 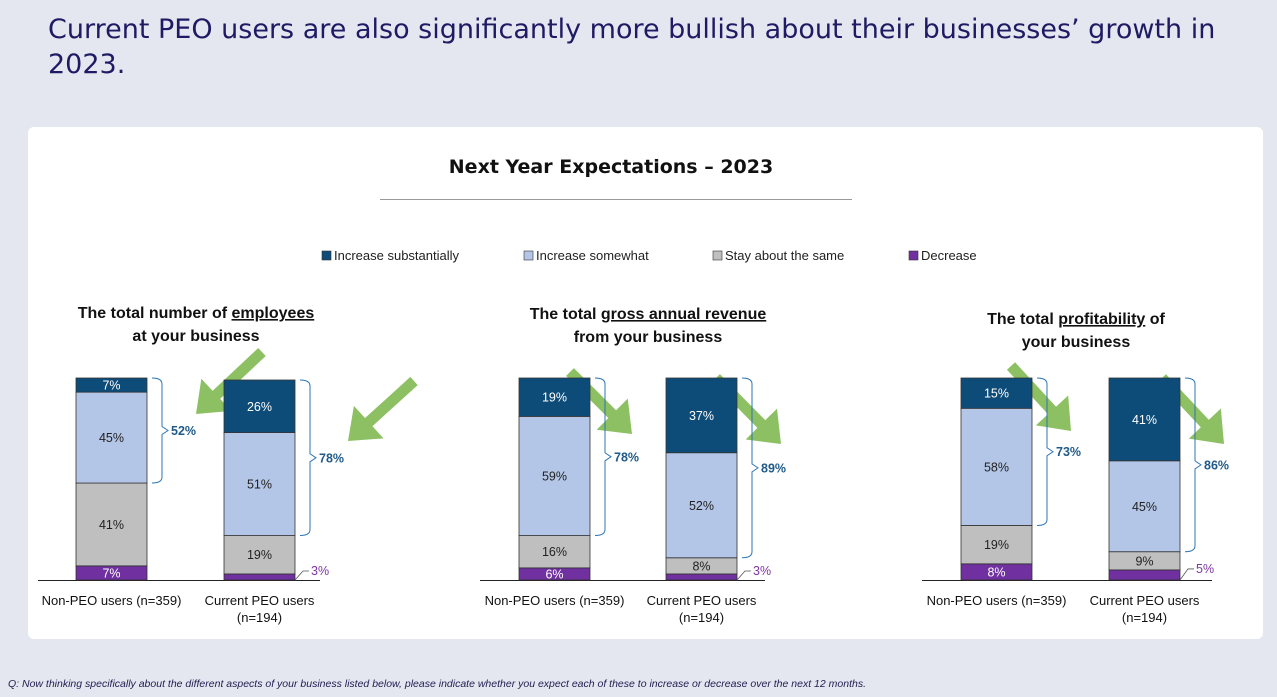 I want to click on increase-total-label: 89%, so click(x=773, y=468).